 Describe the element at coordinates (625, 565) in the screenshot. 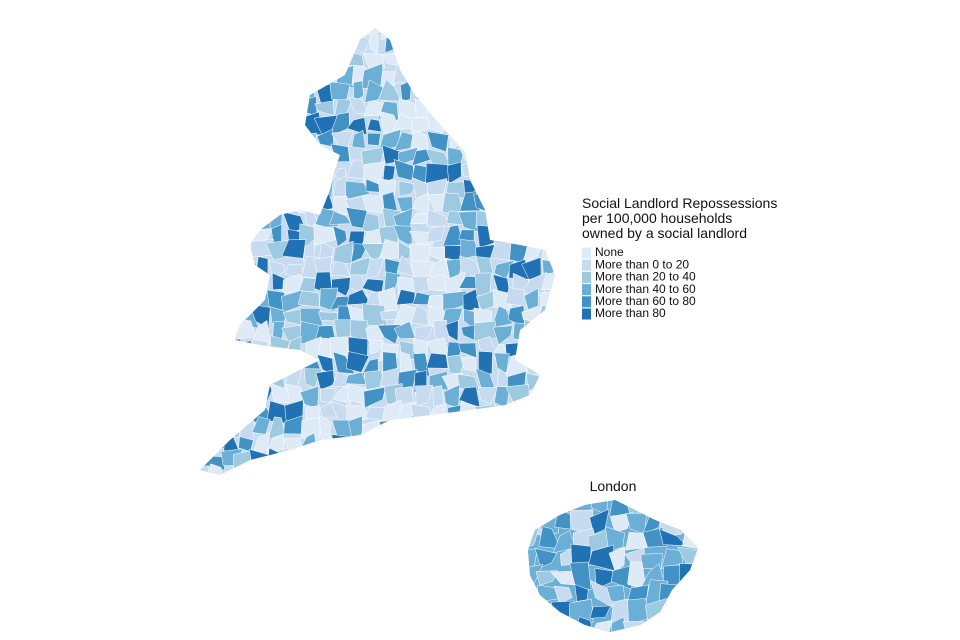

I see `london-map` at that location.